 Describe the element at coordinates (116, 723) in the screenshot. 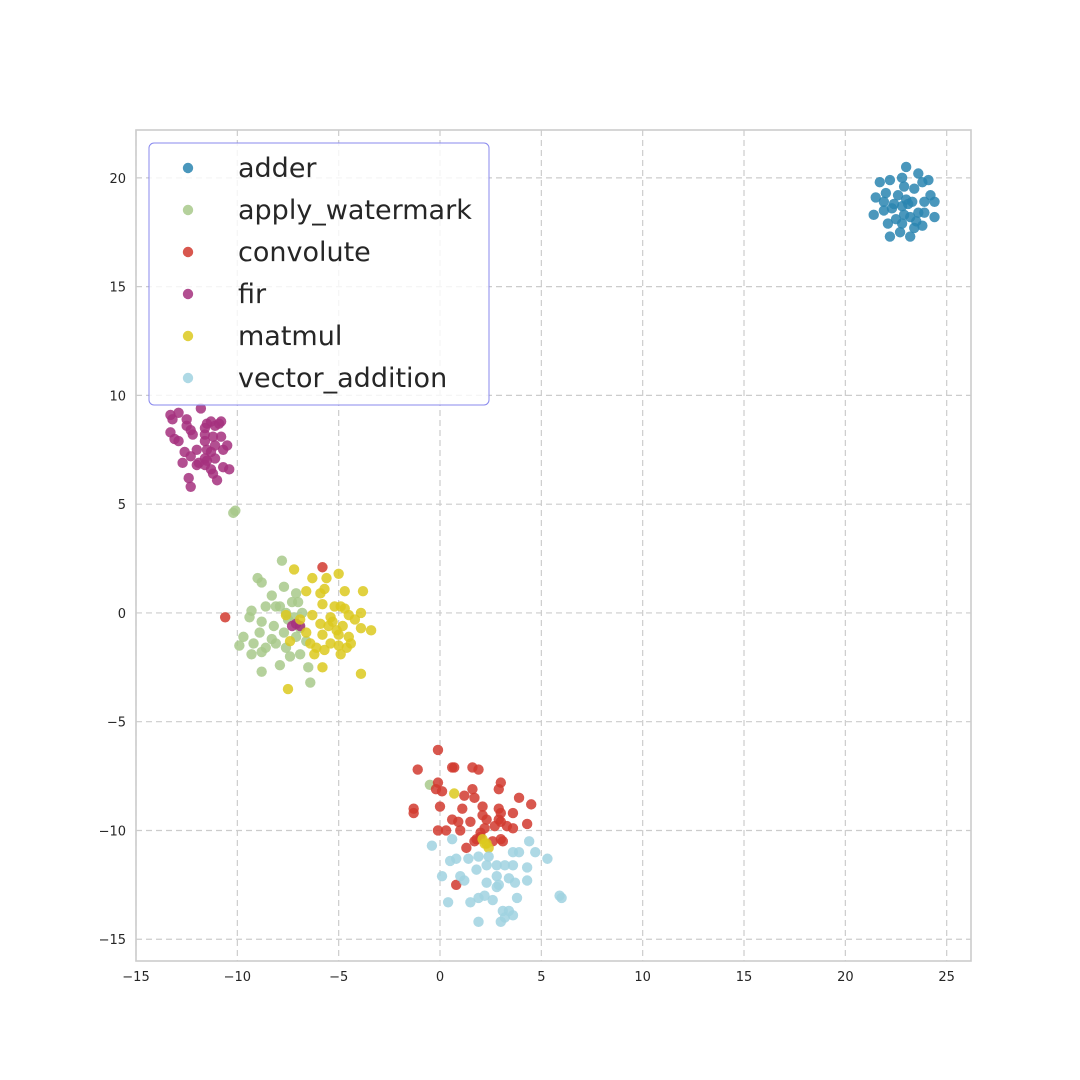

I see `y-tick-label: −5` at that location.